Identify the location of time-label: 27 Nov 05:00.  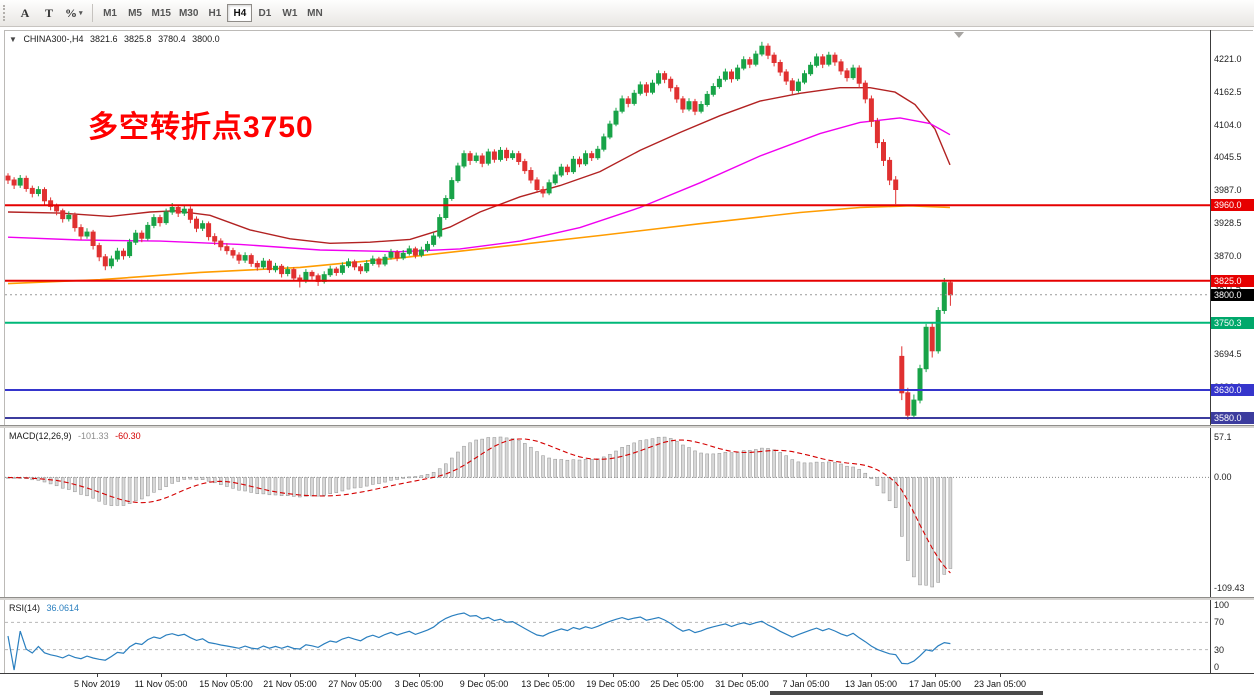
(355, 684).